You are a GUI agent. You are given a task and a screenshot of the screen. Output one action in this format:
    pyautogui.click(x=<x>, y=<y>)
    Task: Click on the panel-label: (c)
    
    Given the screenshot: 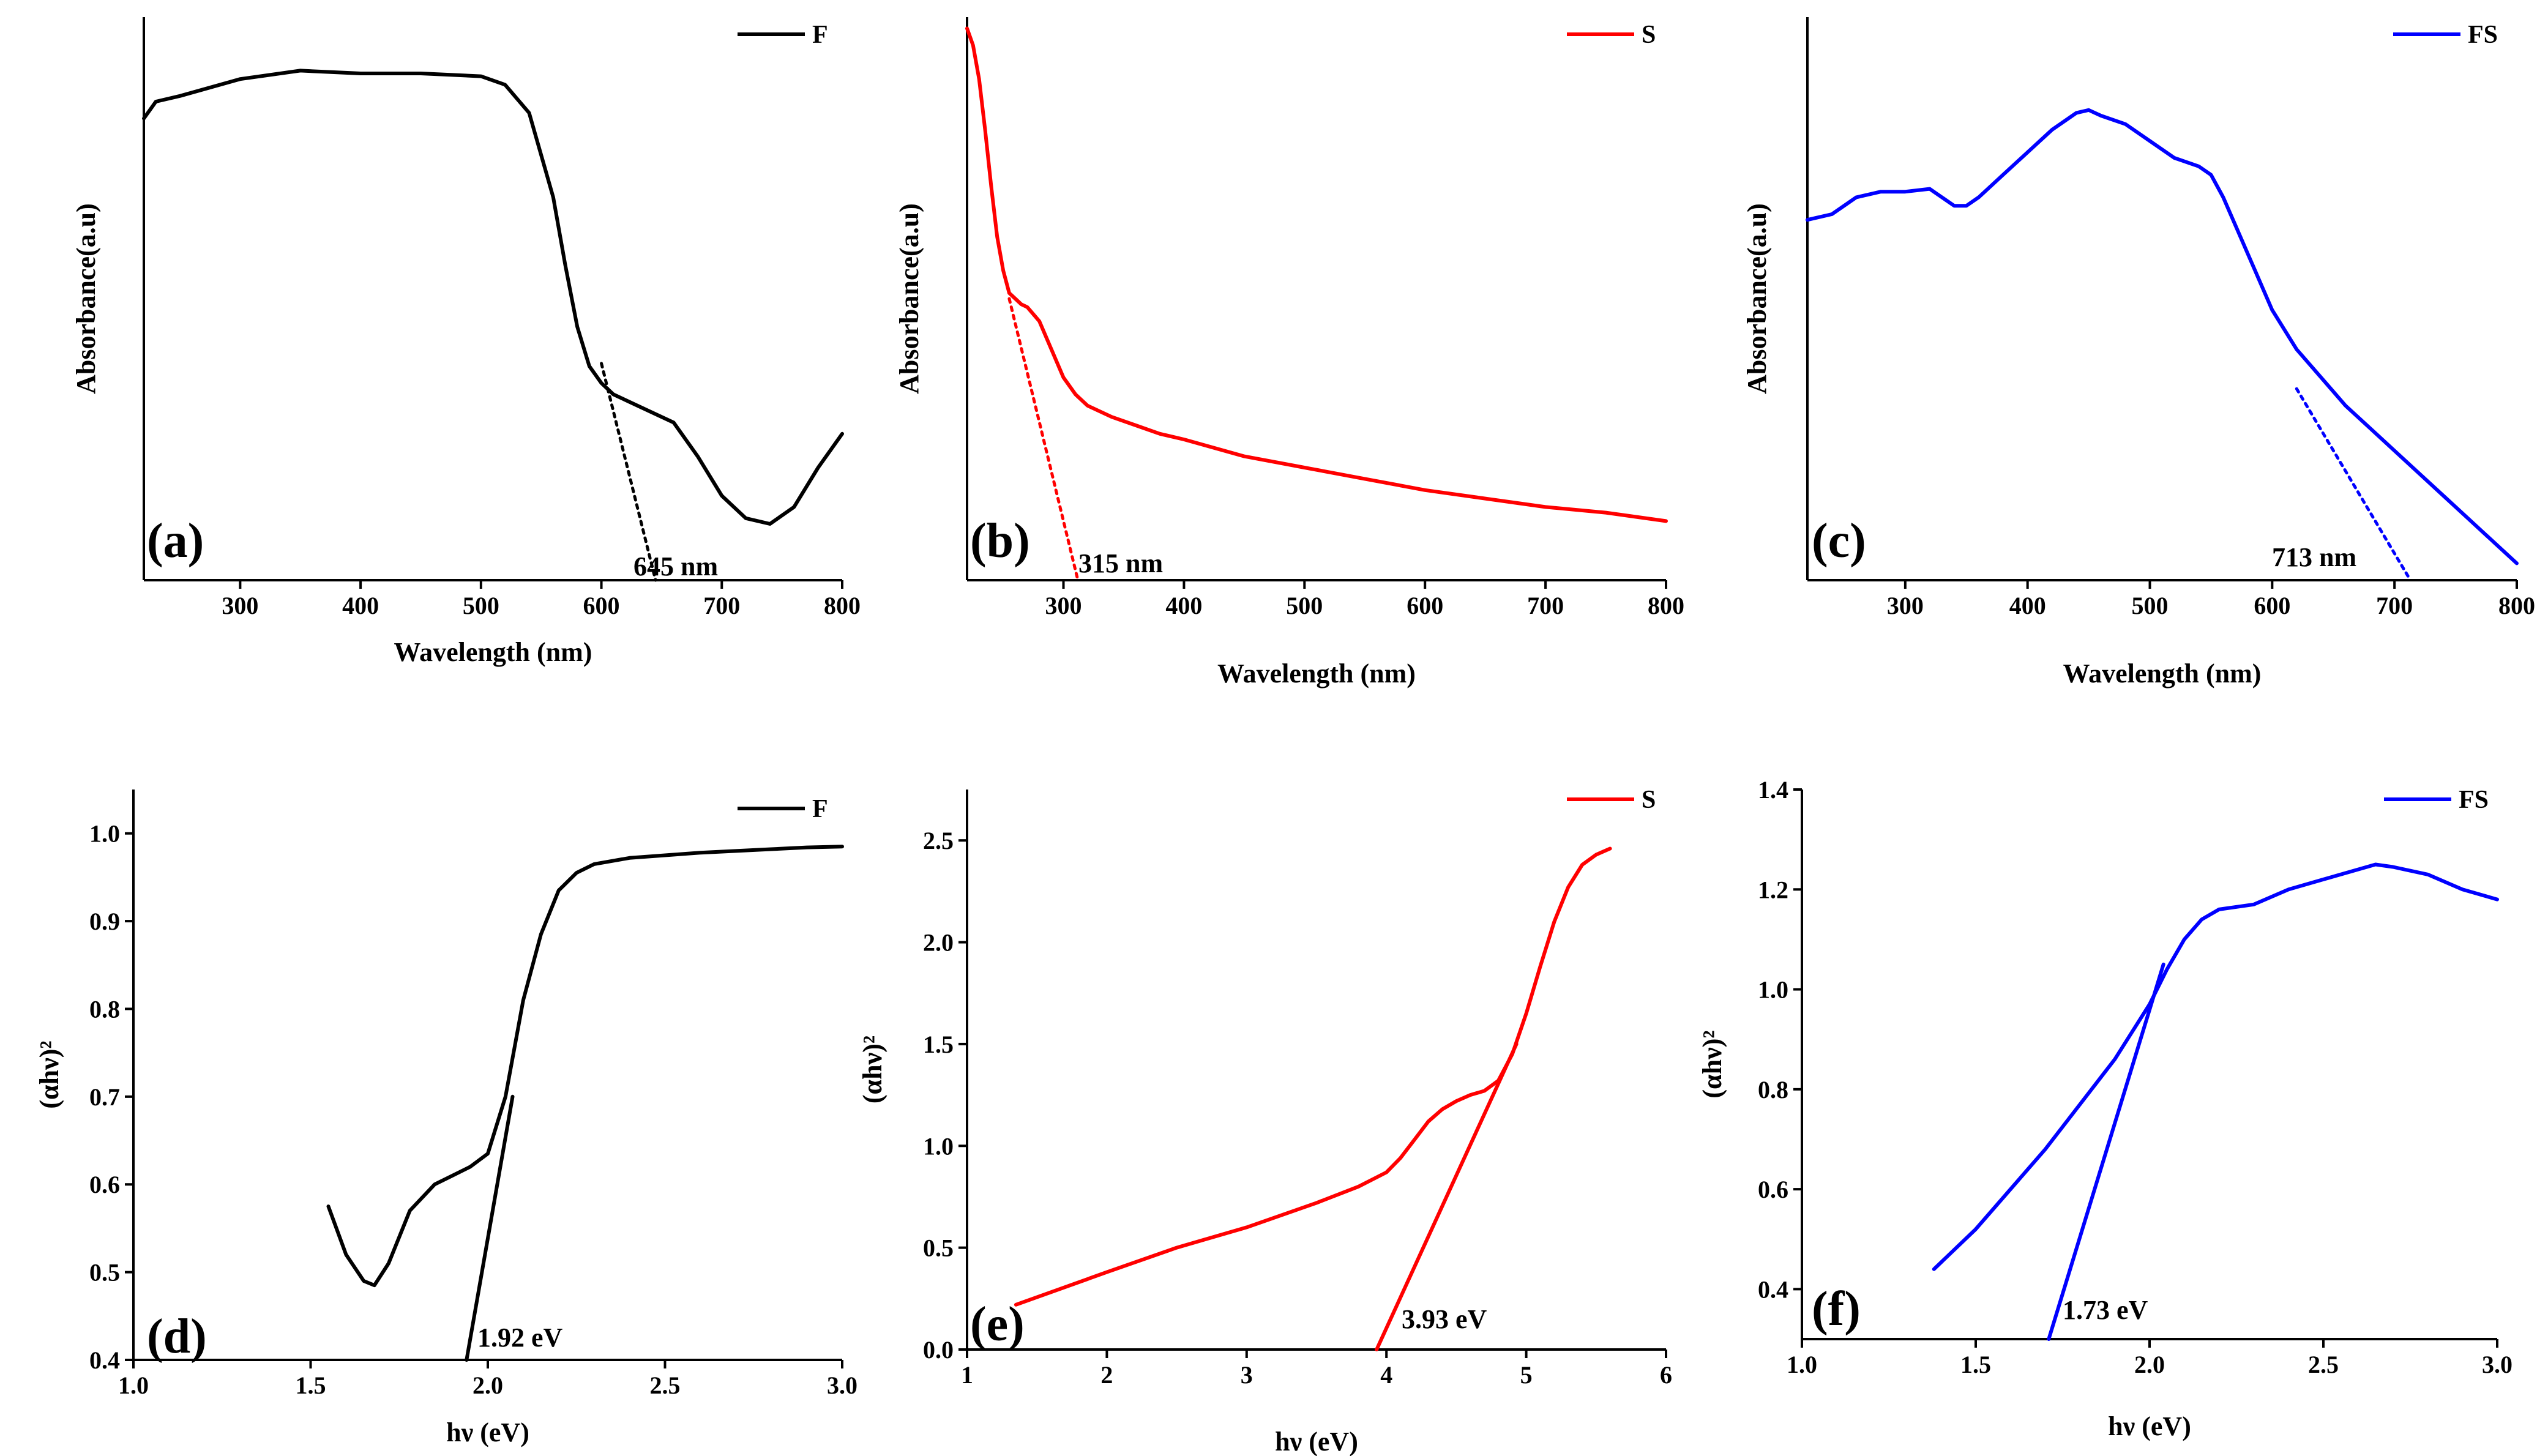 What is the action you would take?
    pyautogui.click(x=1839, y=541)
    